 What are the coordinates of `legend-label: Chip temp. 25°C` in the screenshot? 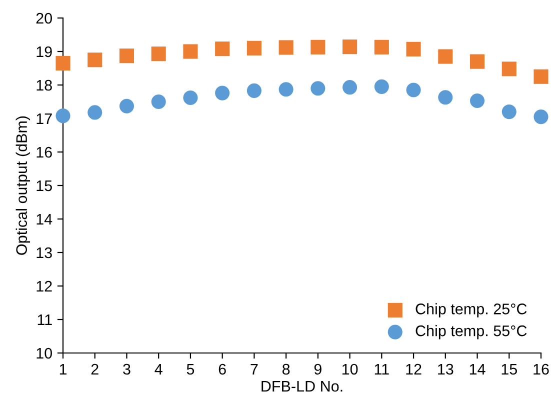 It's located at (471, 310).